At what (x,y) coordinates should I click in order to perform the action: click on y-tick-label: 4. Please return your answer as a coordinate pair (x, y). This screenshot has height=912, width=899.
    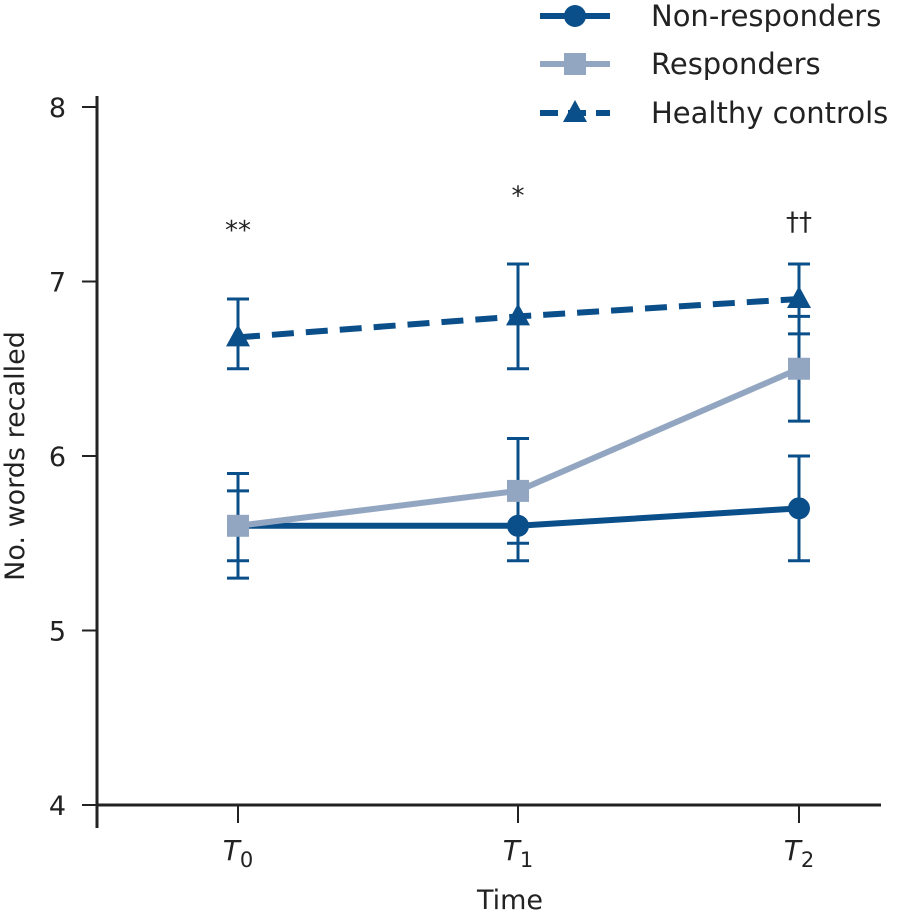
    Looking at the image, I should click on (57, 806).